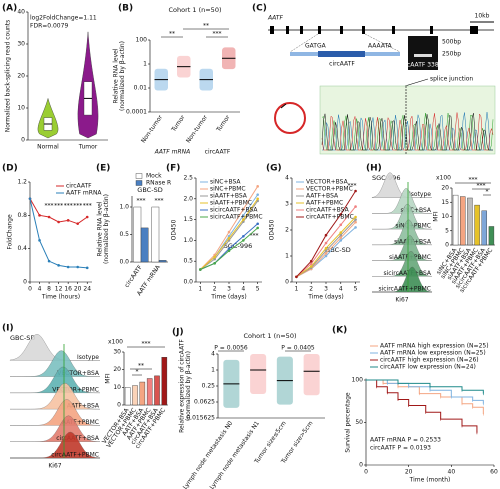 This screenshot has width=500, height=489. I want to click on panel-label: (D), so click(10, 169).